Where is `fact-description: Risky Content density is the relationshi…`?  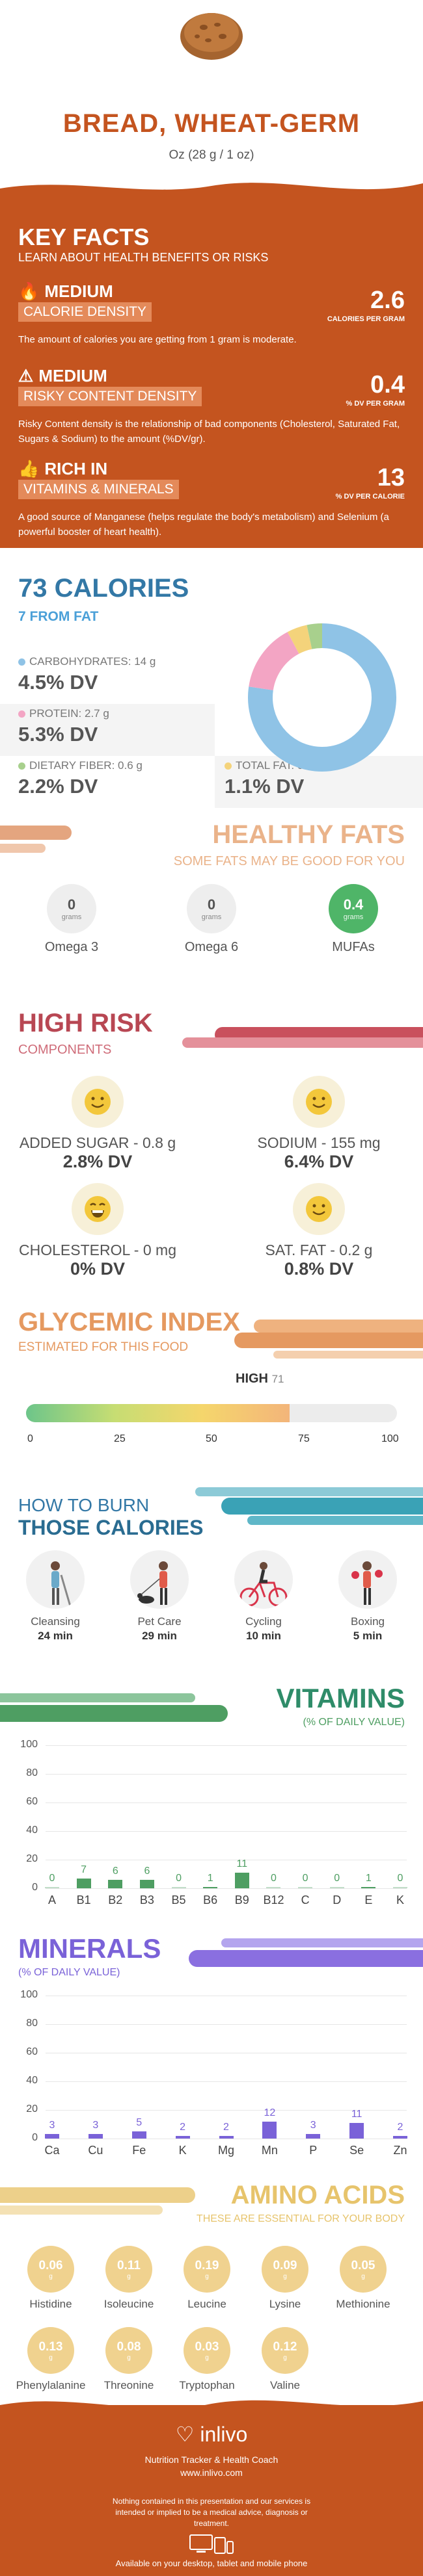
fact-description: Risky Content density is the relationshi… is located at coordinates (209, 432).